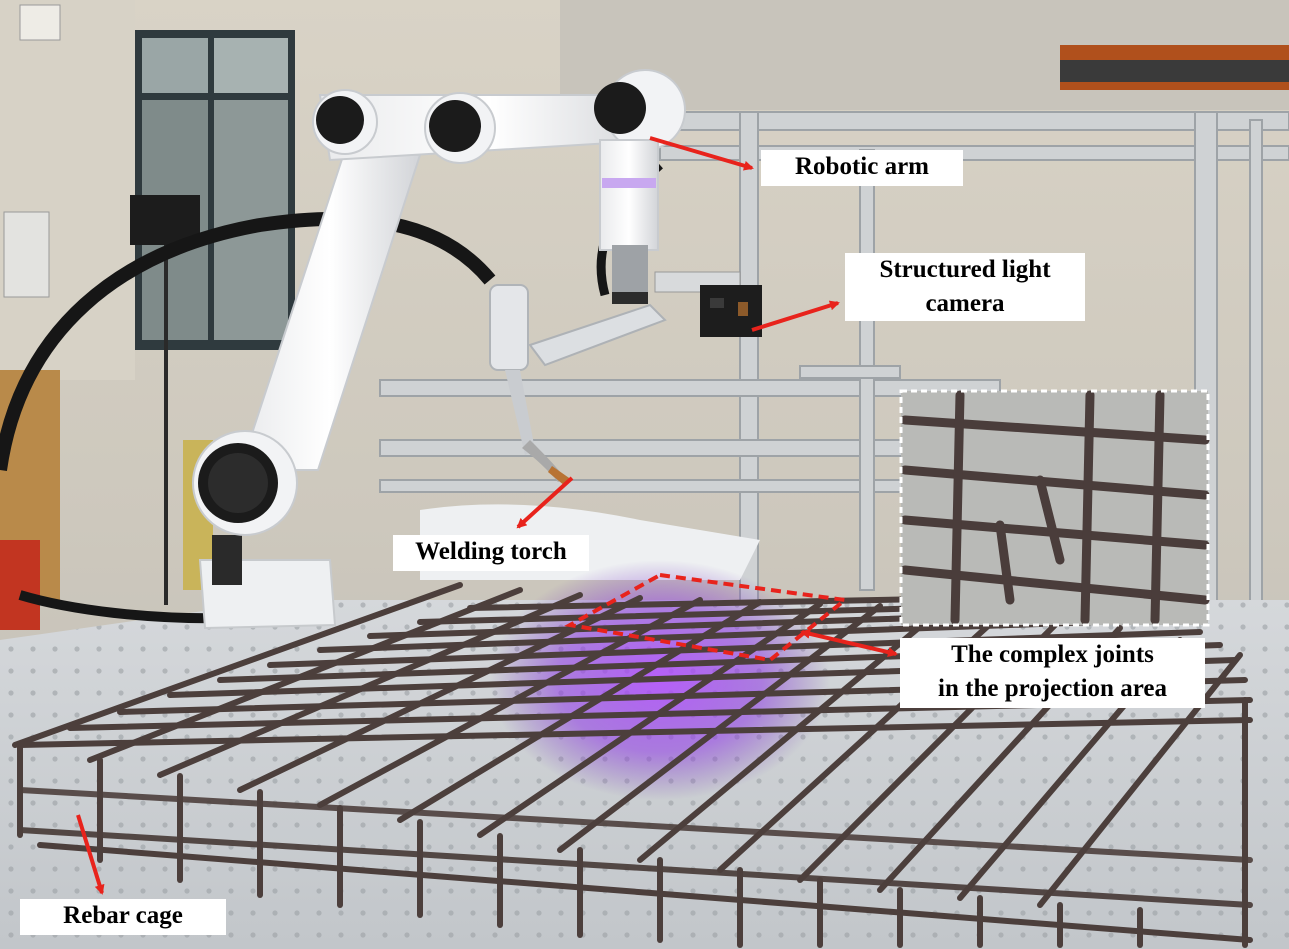 Image resolution: width=1289 pixels, height=949 pixels. Describe the element at coordinates (965, 287) in the screenshot. I see `label-structured-light-camera: Structured light camera` at that location.